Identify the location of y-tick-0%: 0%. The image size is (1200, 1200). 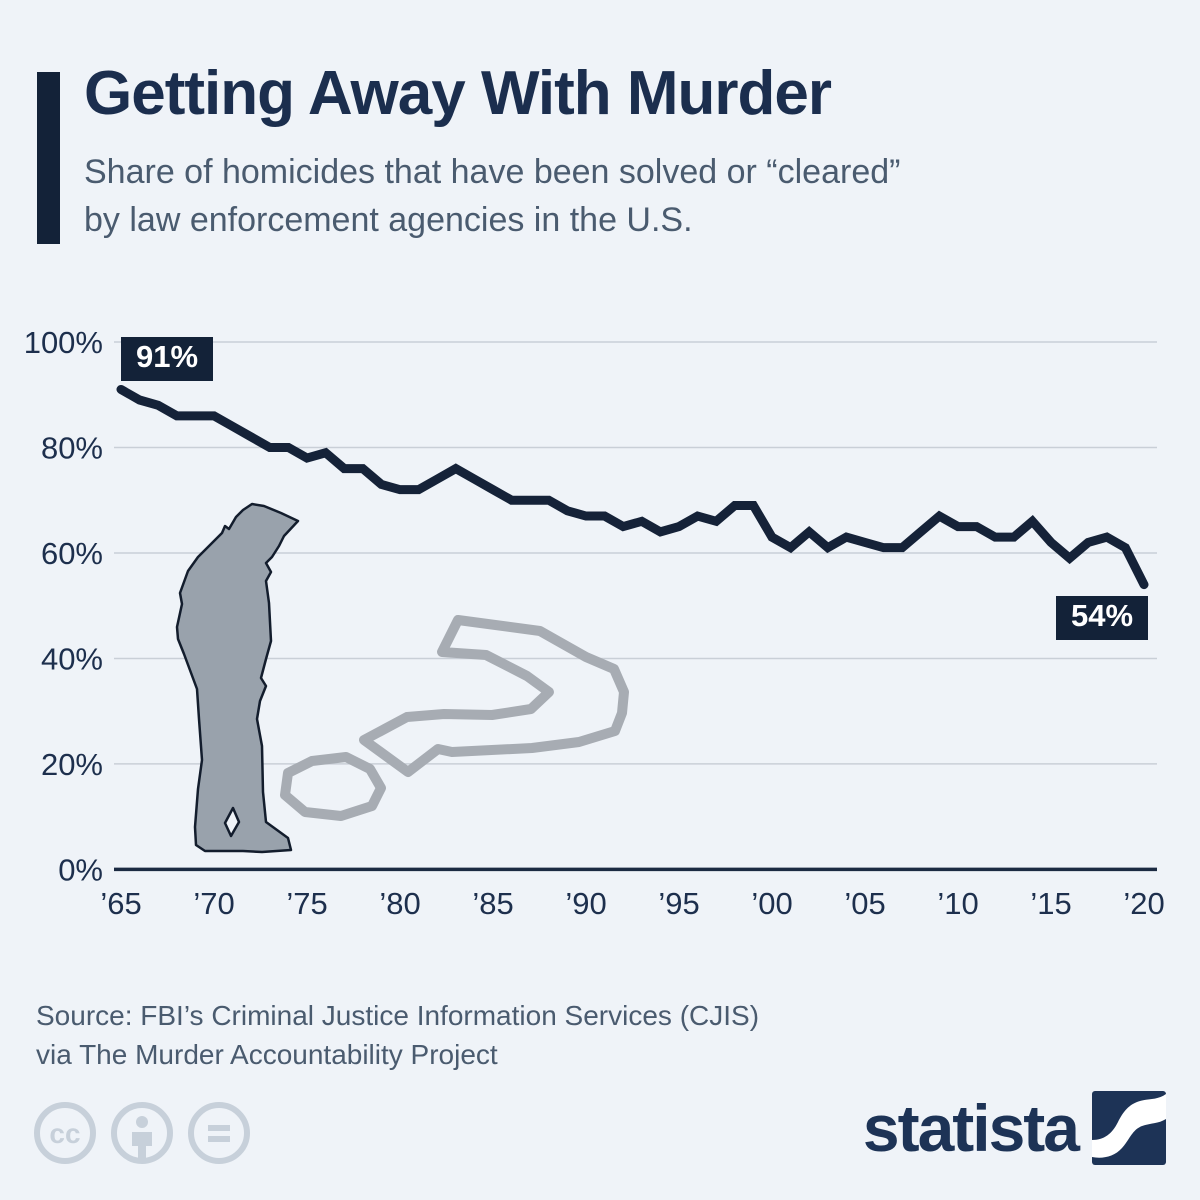
(80, 869).